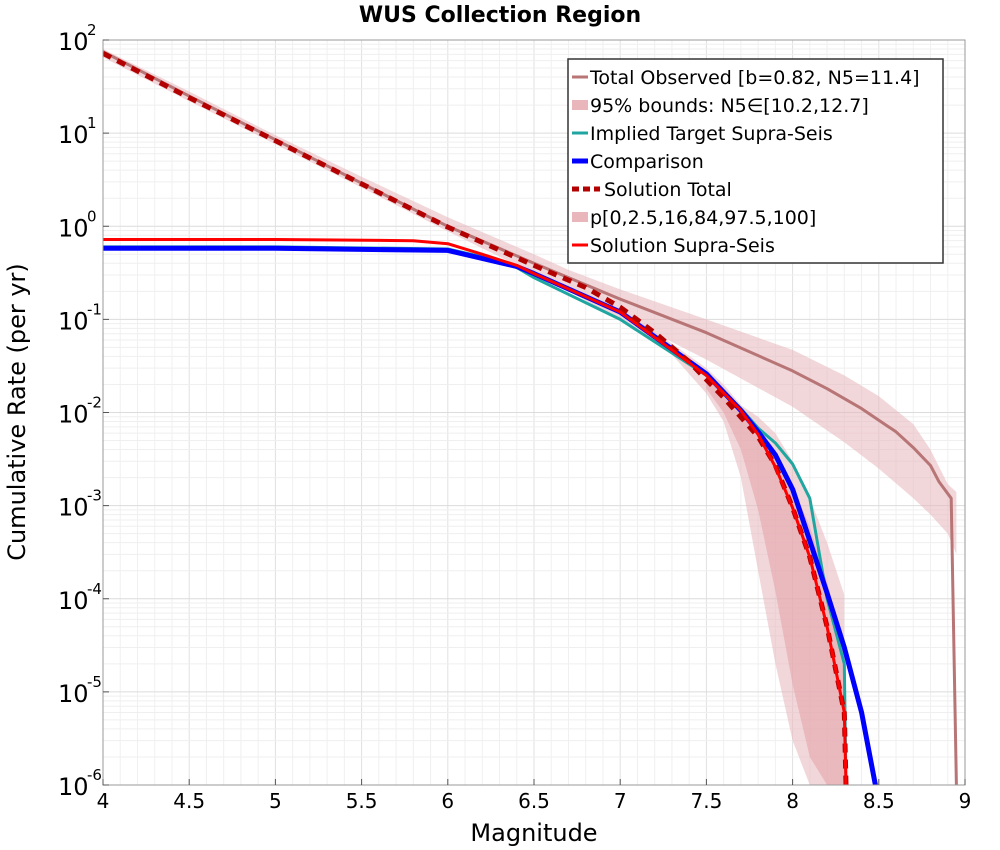 This screenshot has height=850, width=1000. What do you see at coordinates (706, 801) in the screenshot?
I see `x-tick-label: 7.5` at bounding box center [706, 801].